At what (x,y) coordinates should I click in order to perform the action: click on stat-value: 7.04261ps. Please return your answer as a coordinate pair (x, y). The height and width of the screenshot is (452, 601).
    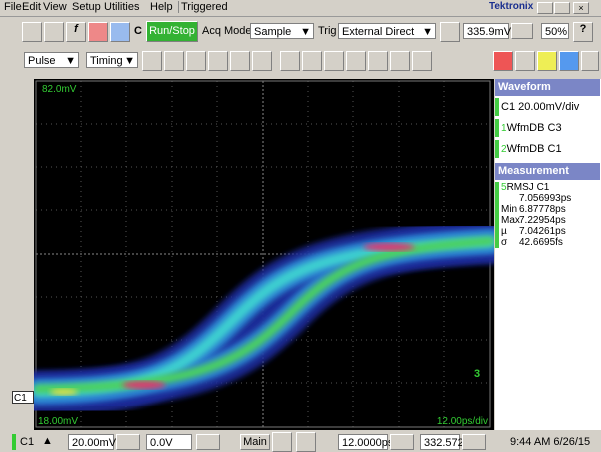
    Looking at the image, I should click on (542, 231).